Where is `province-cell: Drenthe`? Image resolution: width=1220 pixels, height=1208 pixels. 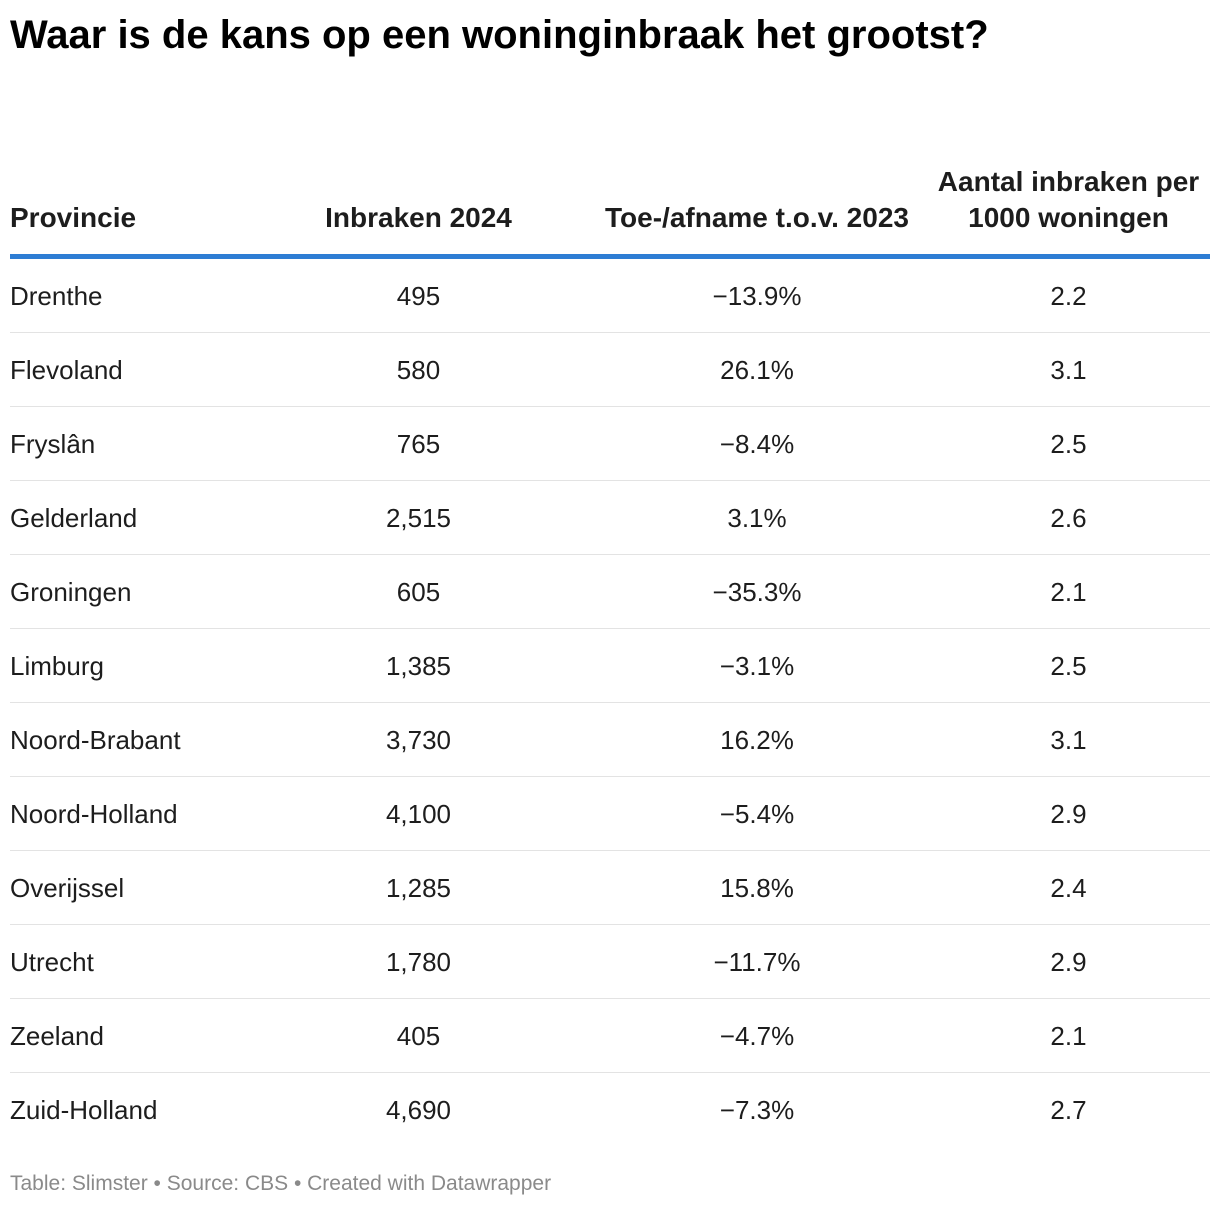 province-cell: Drenthe is located at coordinates (130, 294).